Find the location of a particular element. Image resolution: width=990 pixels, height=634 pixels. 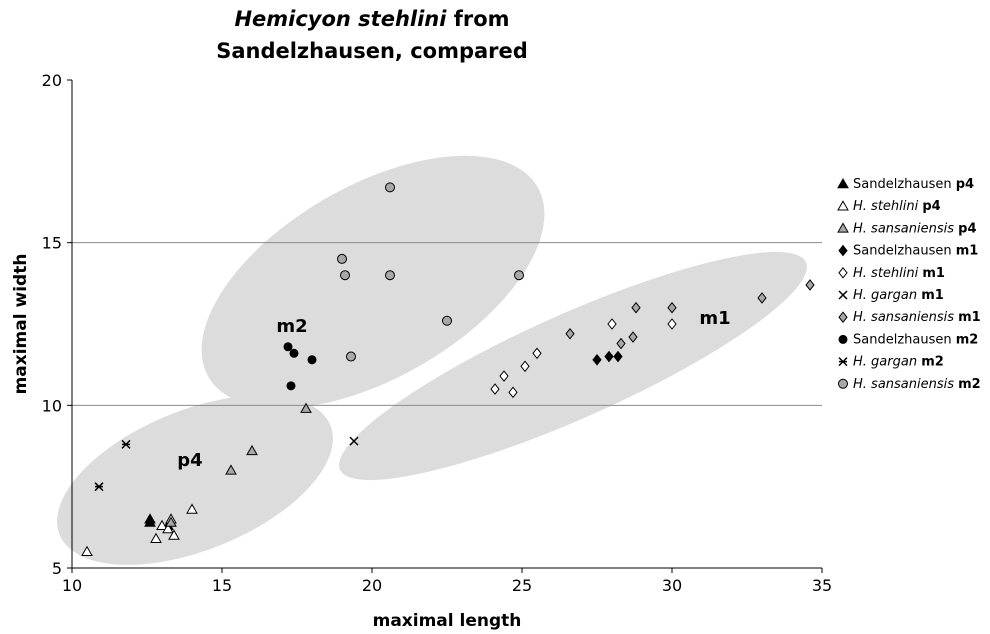

chart-title-line1: Hemicyon stehlini from is located at coordinates (371, 19).